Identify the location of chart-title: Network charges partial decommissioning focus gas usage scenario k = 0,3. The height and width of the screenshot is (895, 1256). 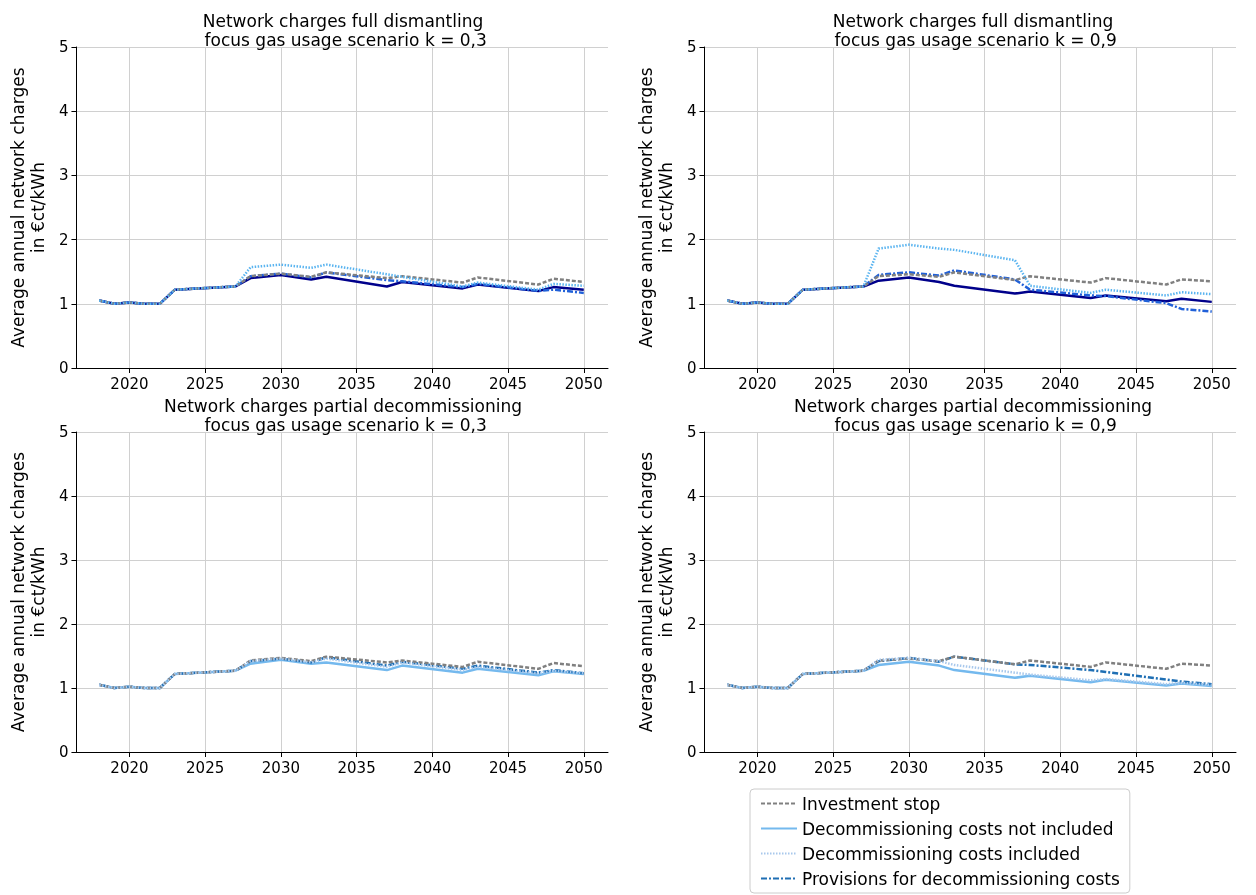
(343, 415).